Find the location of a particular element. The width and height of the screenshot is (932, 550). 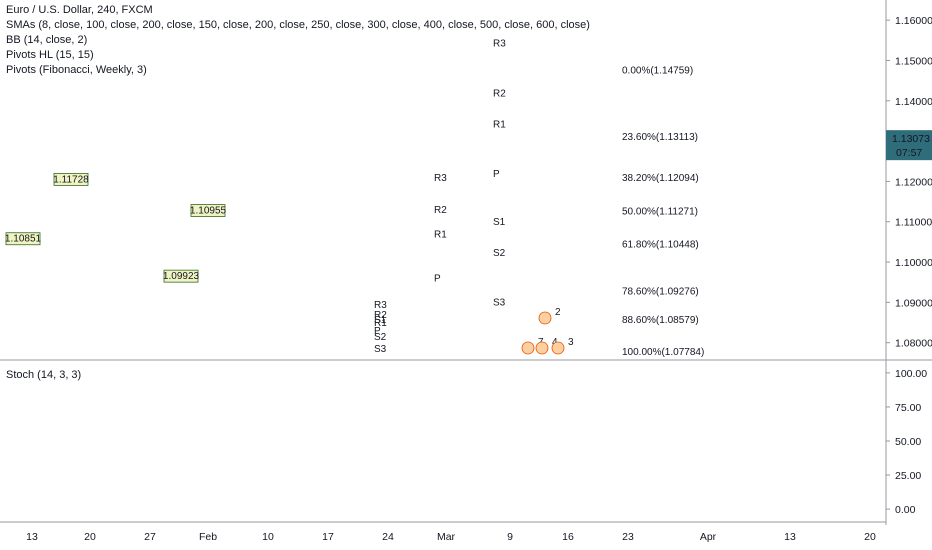

pivots-hl-indicator-label: Pivots HL (15, 15) is located at coordinates (298, 55).